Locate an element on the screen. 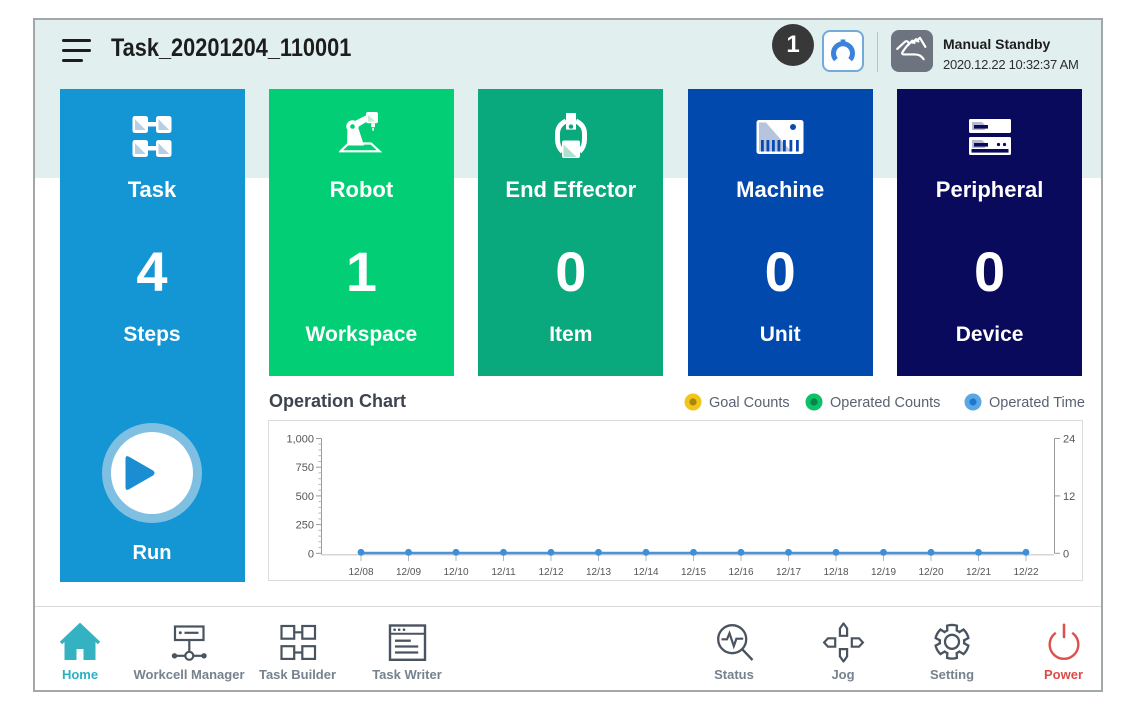 This screenshot has width=1134, height=708. svg-text: 12/21 is located at coordinates (978, 572).